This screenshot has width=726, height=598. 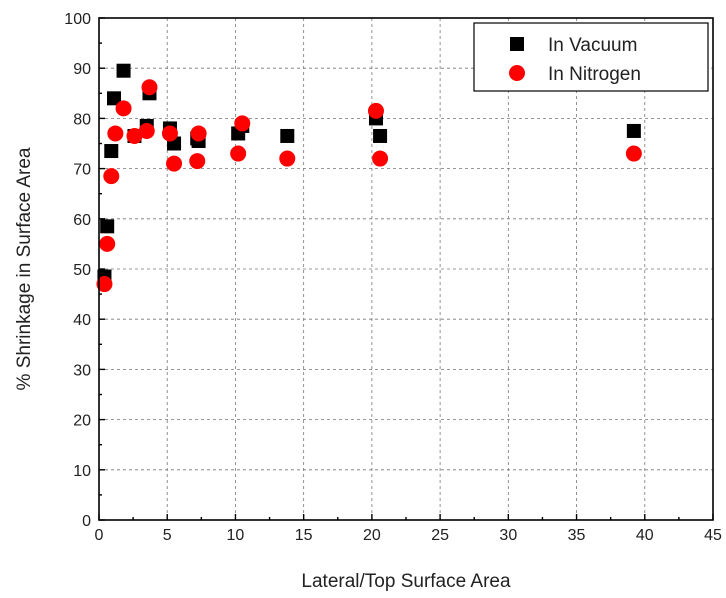 I want to click on y-tick-label: 100, so click(x=77, y=19).